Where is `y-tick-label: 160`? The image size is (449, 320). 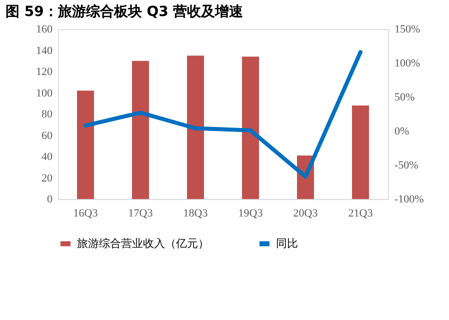
y-tick-label: 160 is located at coordinates (44, 30).